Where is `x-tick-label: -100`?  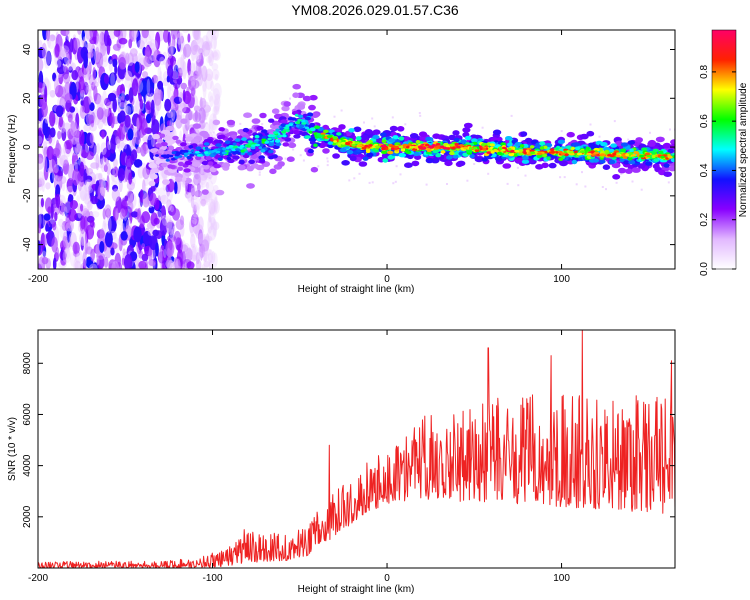
x-tick-label: -100 is located at coordinates (213, 578).